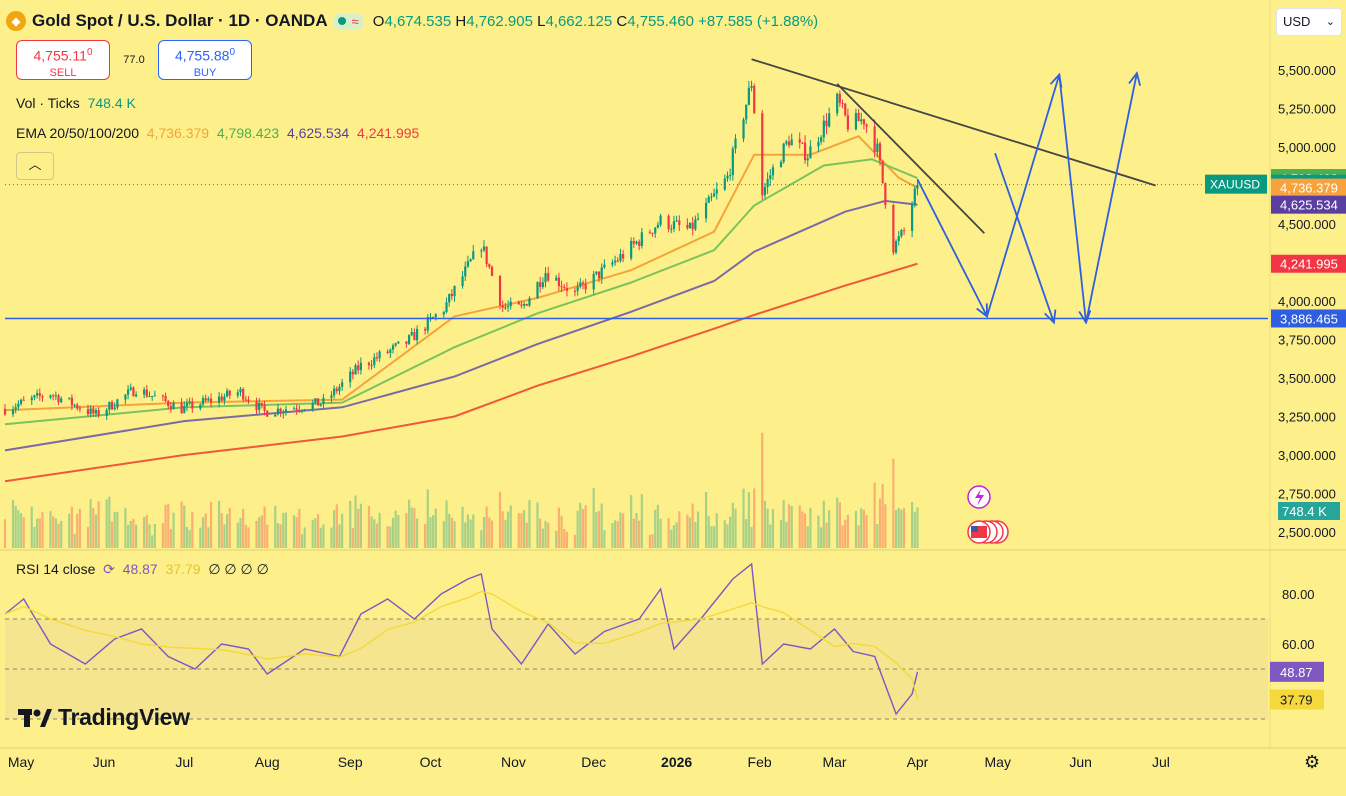  What do you see at coordinates (142, 569) in the screenshot?
I see `rsi-legend: RSI 14 close ⟳ 48.87 37.79 ∅ ∅ ∅ ∅` at bounding box center [142, 569].